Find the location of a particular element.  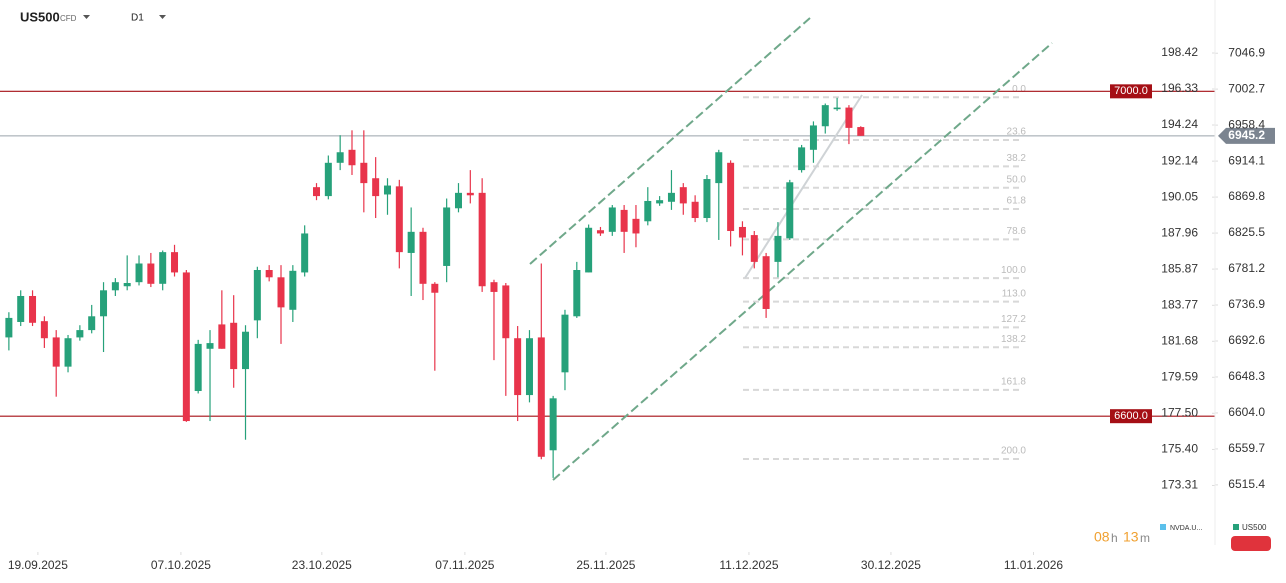

x-tick-label: 30.12.2025 is located at coordinates (891, 565).